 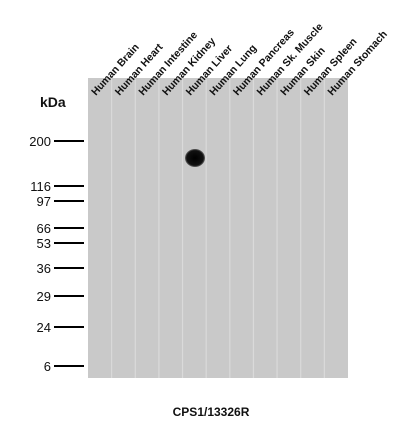 What do you see at coordinates (53, 102) in the screenshot?
I see `unit-label: kDa` at bounding box center [53, 102].